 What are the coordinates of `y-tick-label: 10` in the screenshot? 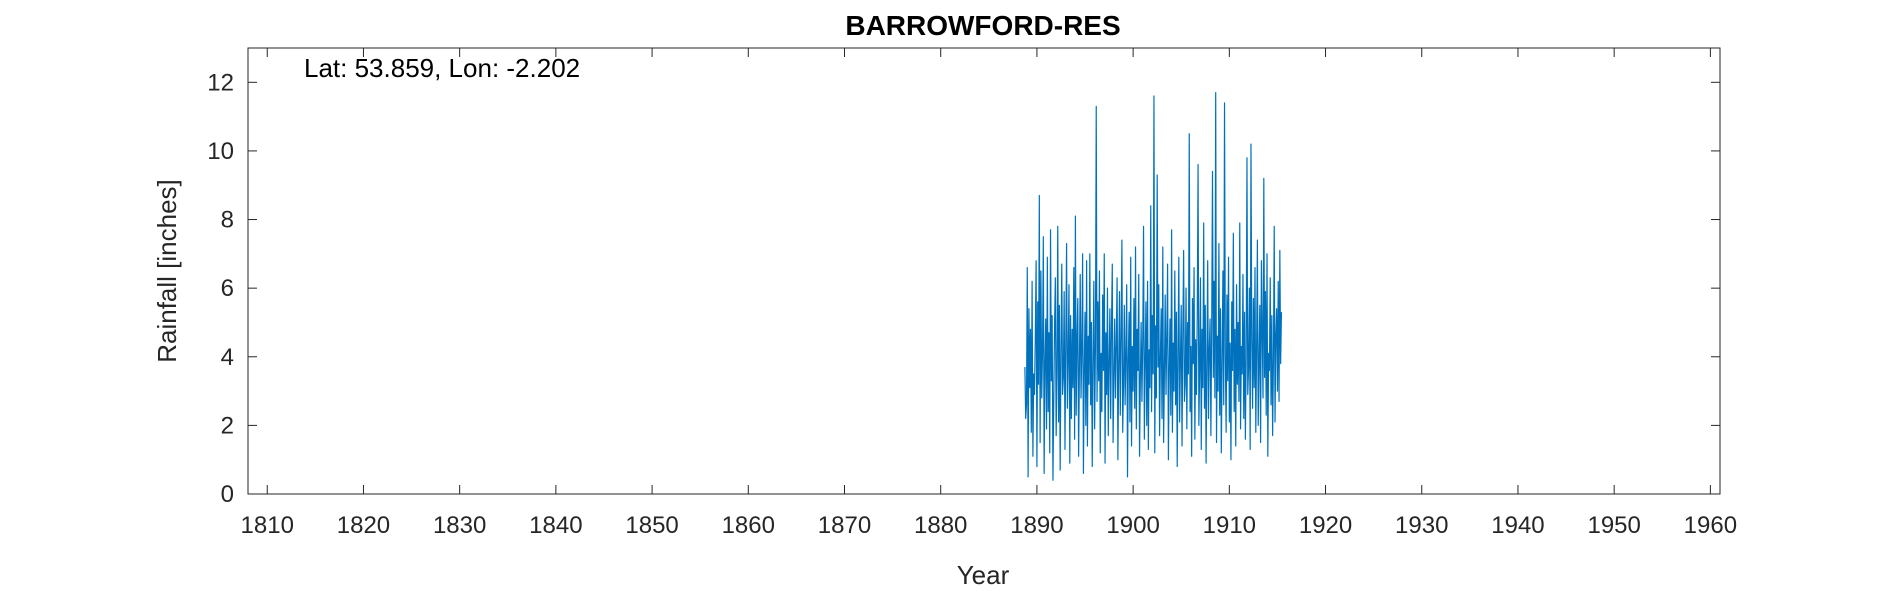 It's located at (220, 151).